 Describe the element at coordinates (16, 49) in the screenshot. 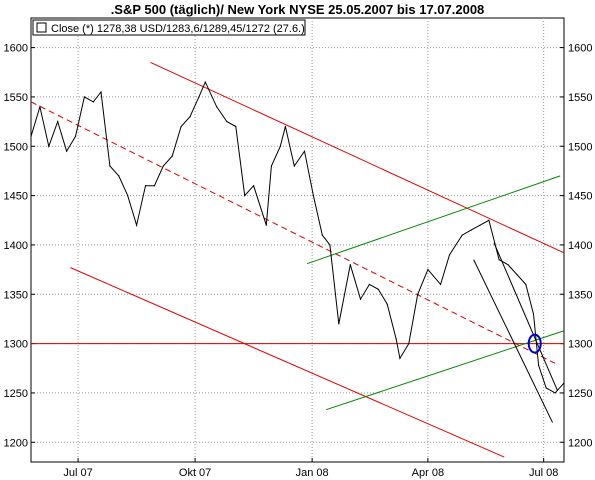

I see `y-tick-label-left: 1600` at that location.